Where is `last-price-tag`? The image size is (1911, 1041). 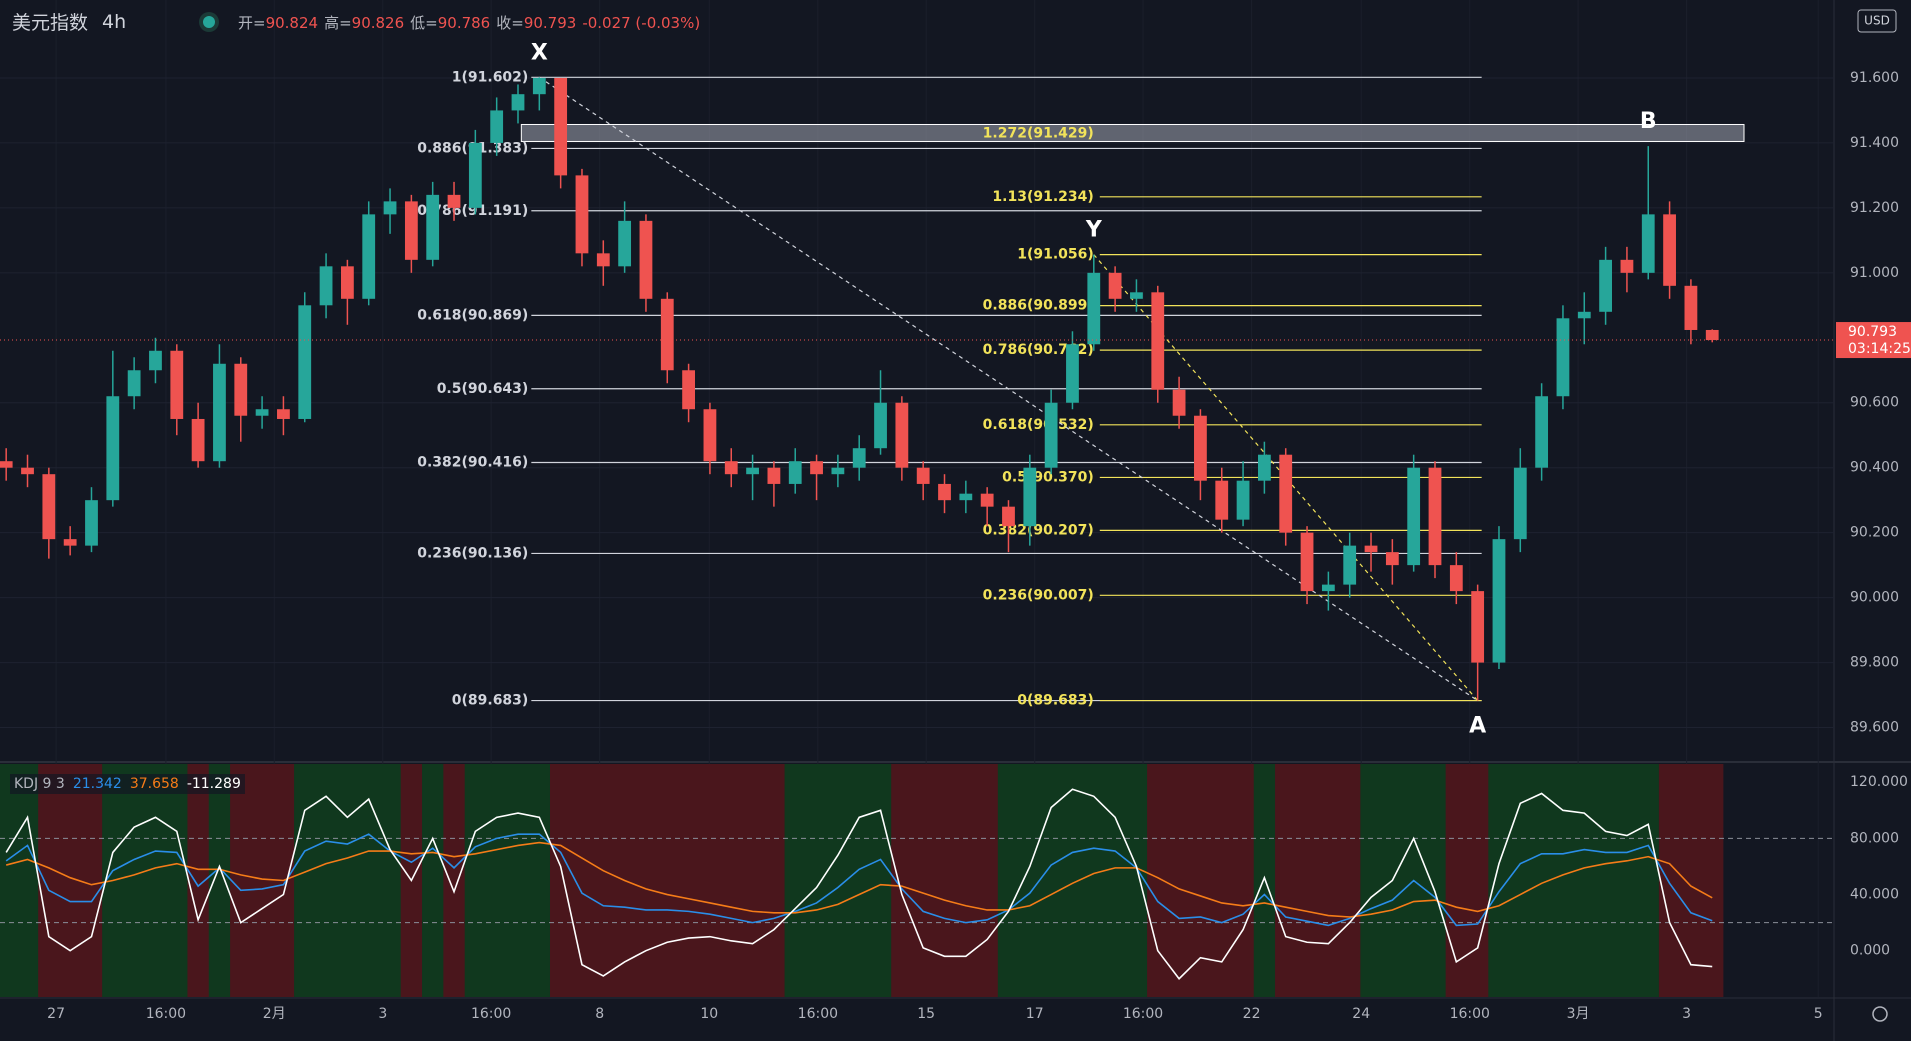 last-price-tag is located at coordinates (1873, 340).